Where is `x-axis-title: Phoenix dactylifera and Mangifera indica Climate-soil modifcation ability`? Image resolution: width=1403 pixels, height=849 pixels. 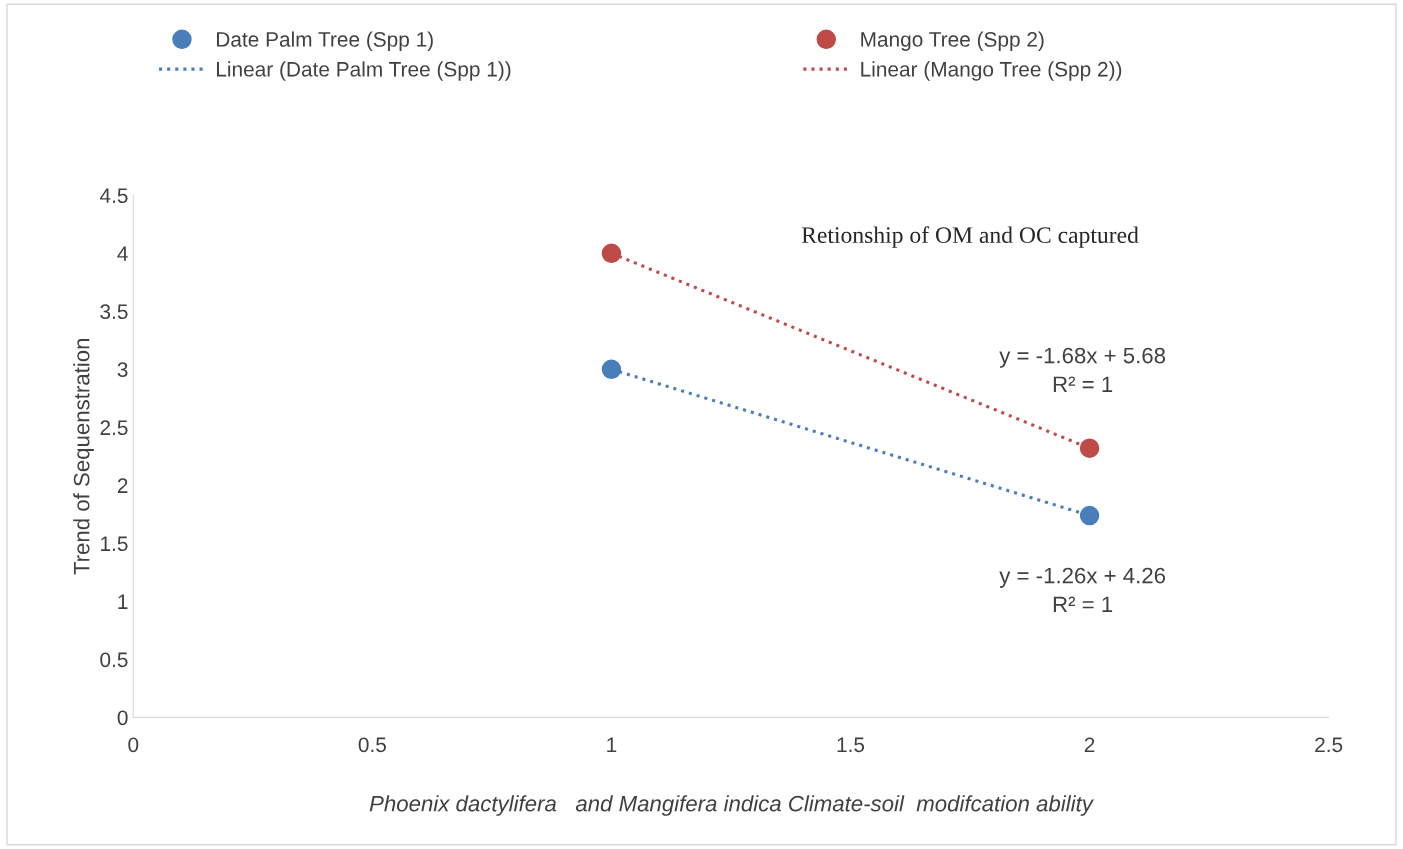
x-axis-title: Phoenix dactylifera and Mangifera indica Climate-soil modifcation ability is located at coordinates (732, 805).